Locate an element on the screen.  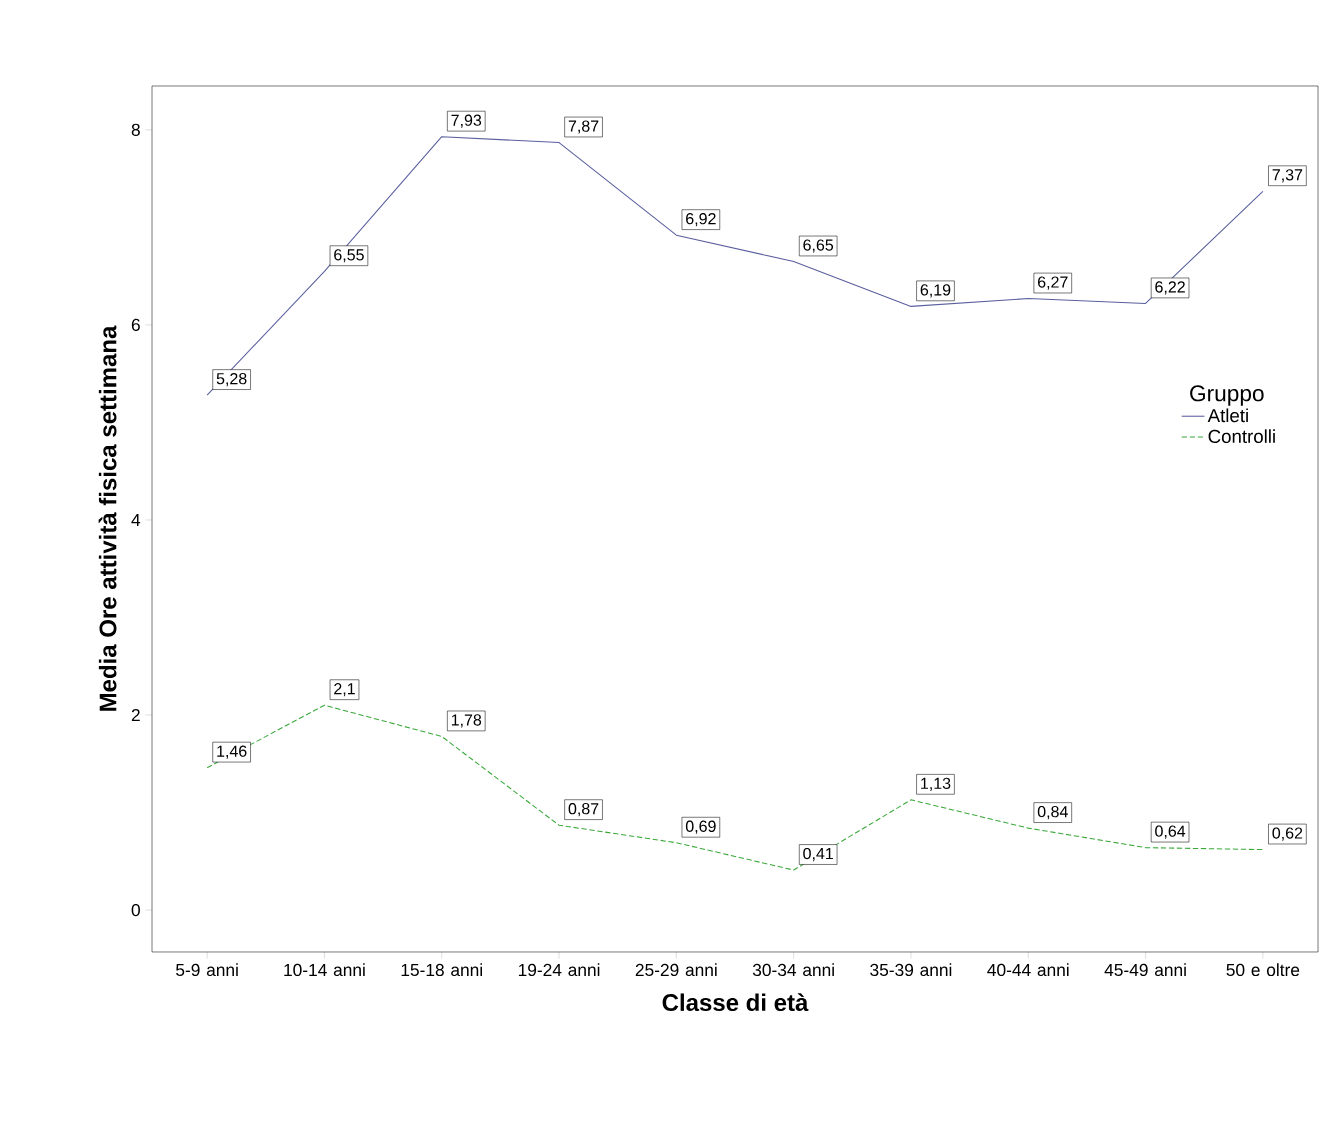
x-tick-label: 45-49 anni is located at coordinates (1145, 970).